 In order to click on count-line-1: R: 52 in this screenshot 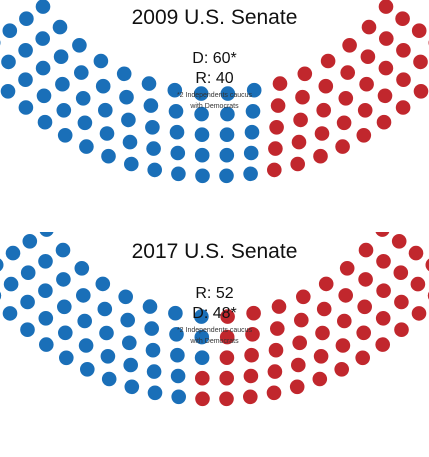, I will do `click(214, 293)`.